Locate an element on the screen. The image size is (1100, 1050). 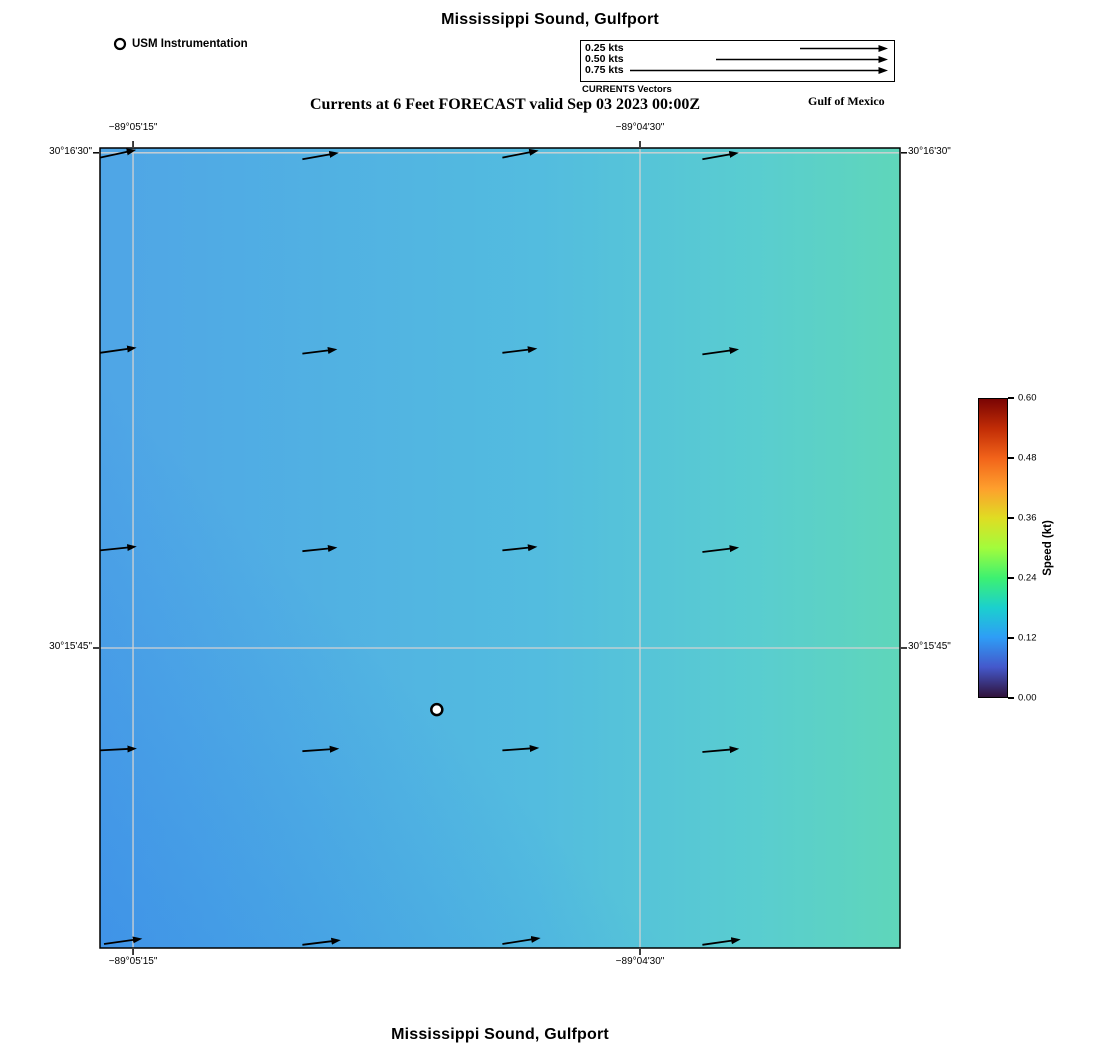
colorbar-tick-label: 0.48 is located at coordinates (1027, 458).